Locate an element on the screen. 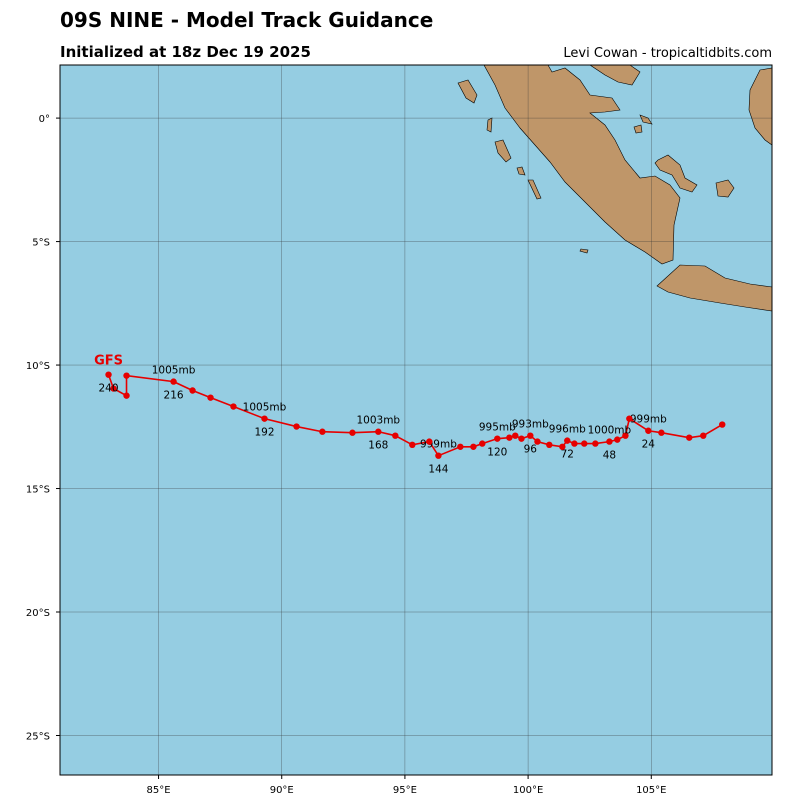 The image size is (800, 800). hour-label: 168 is located at coordinates (378, 446).